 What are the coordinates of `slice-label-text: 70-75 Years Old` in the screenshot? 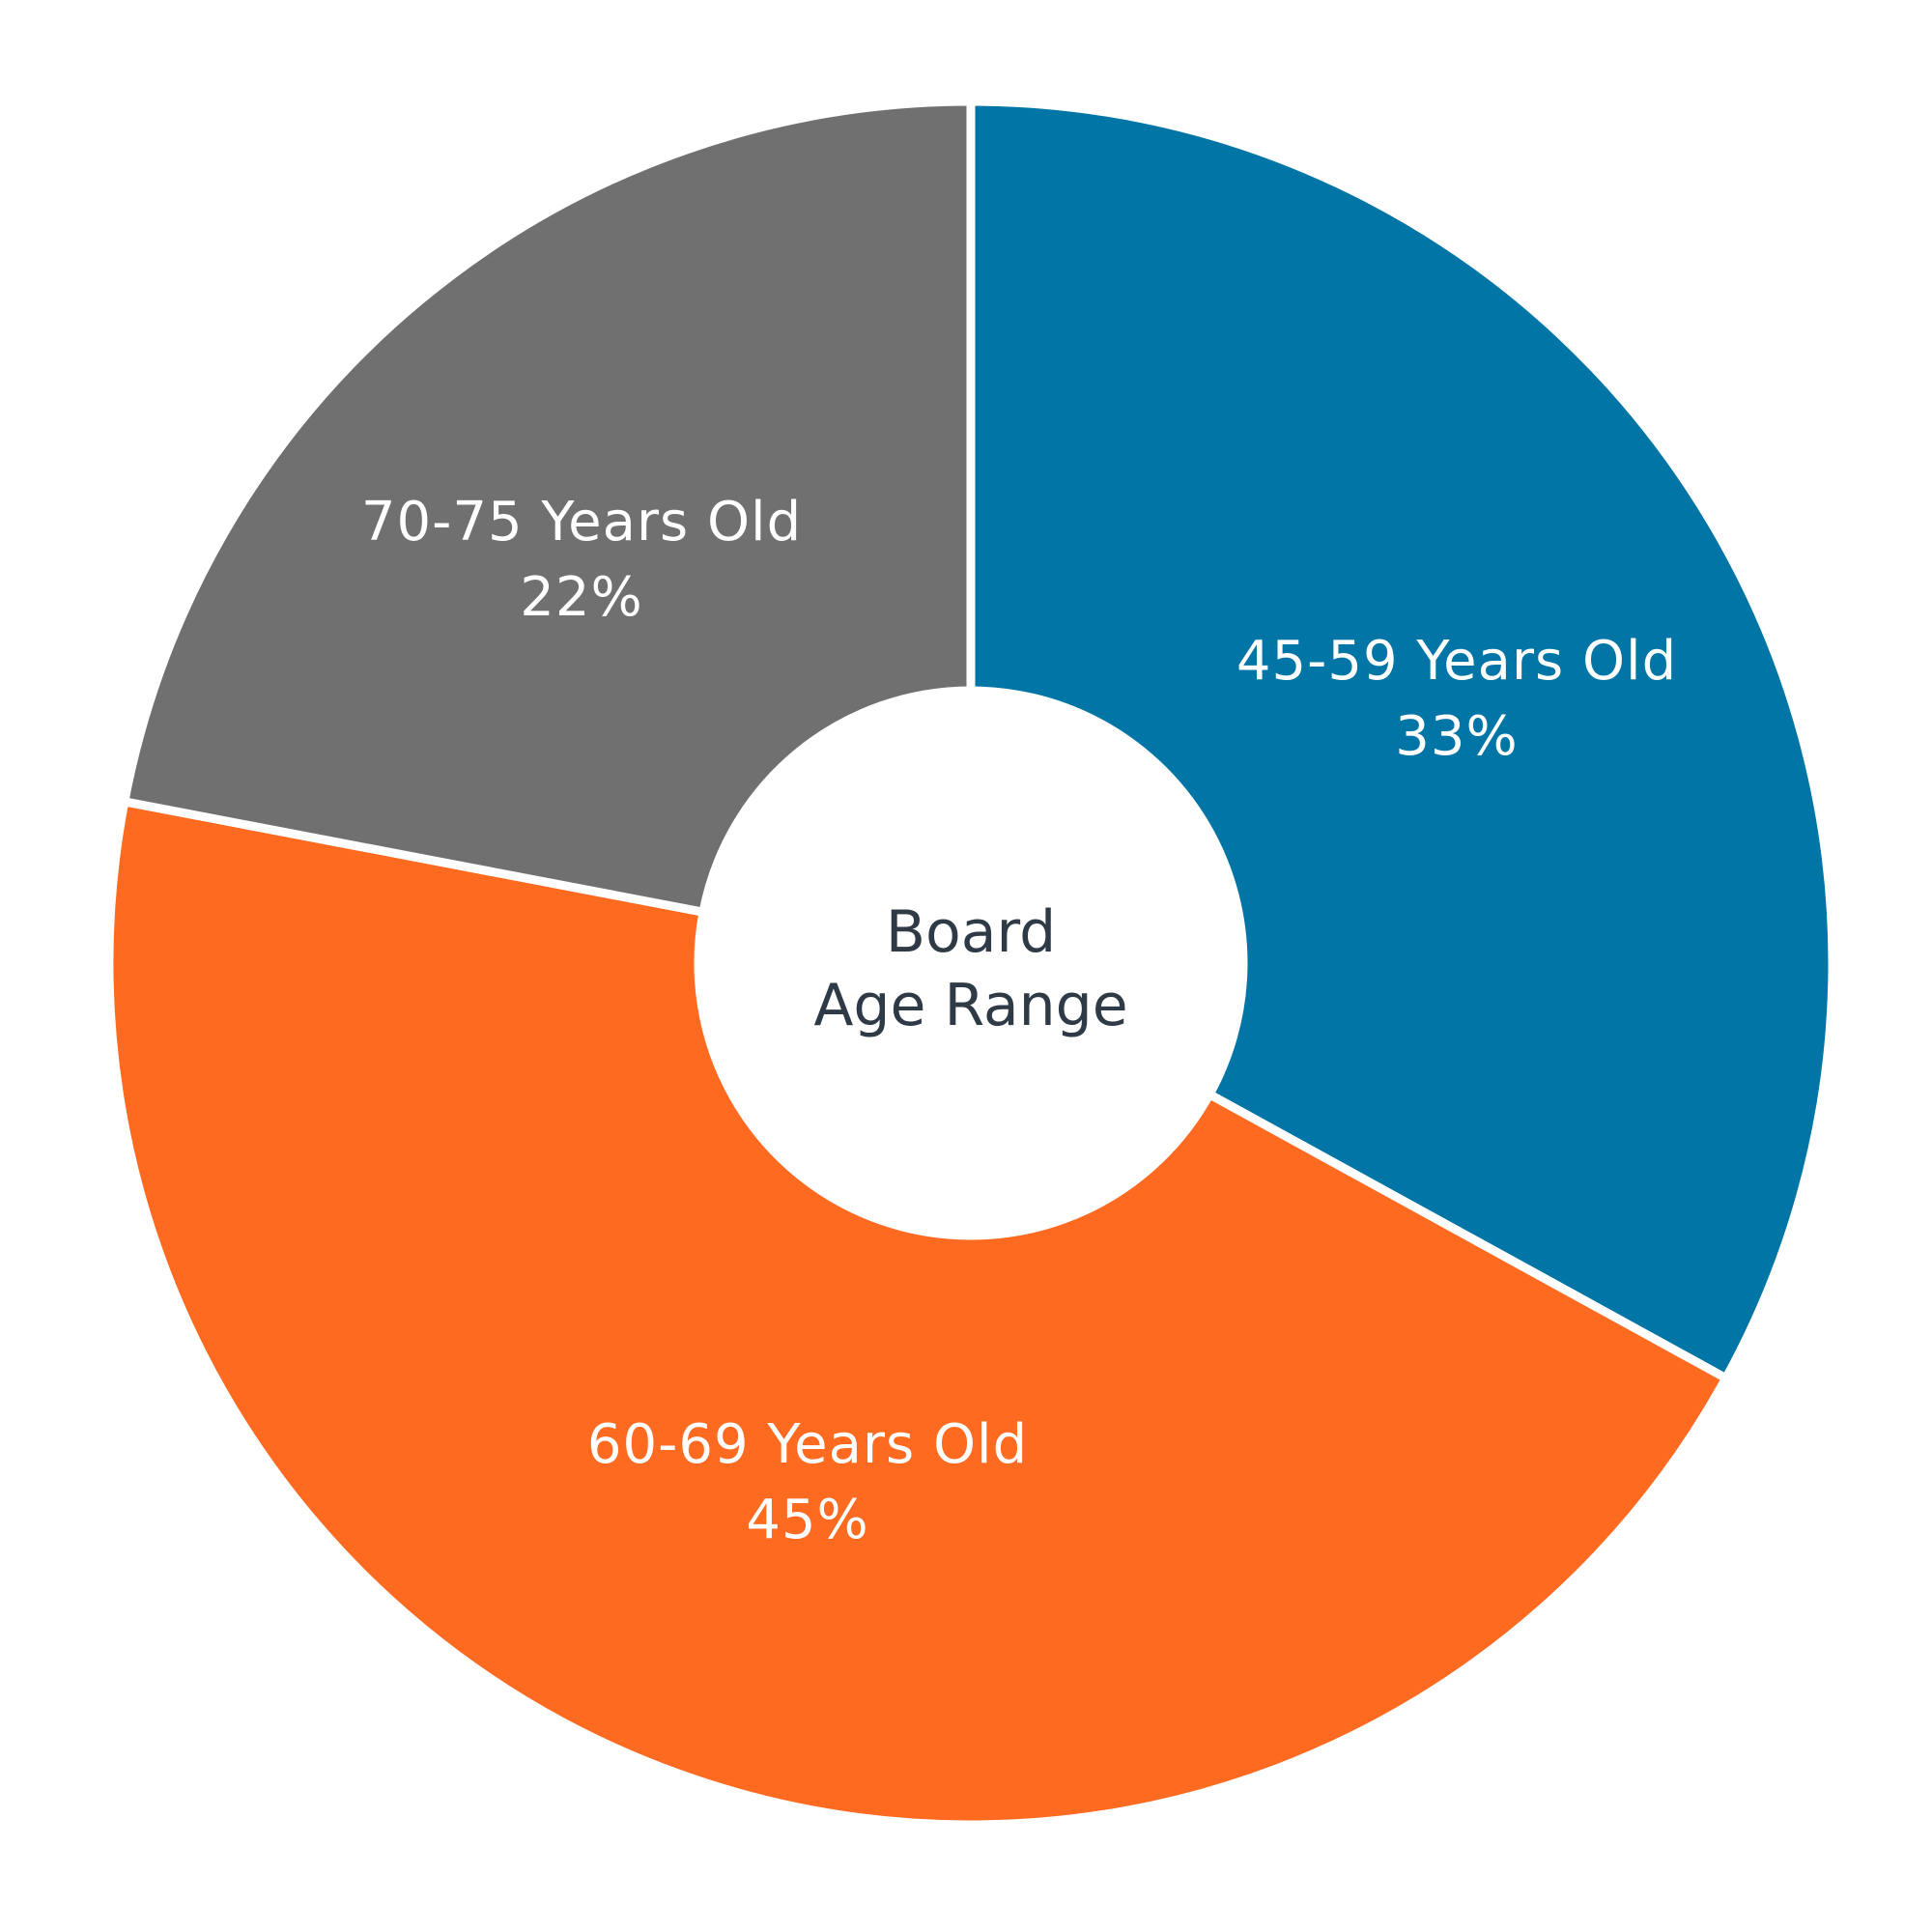 It's located at (581, 522).